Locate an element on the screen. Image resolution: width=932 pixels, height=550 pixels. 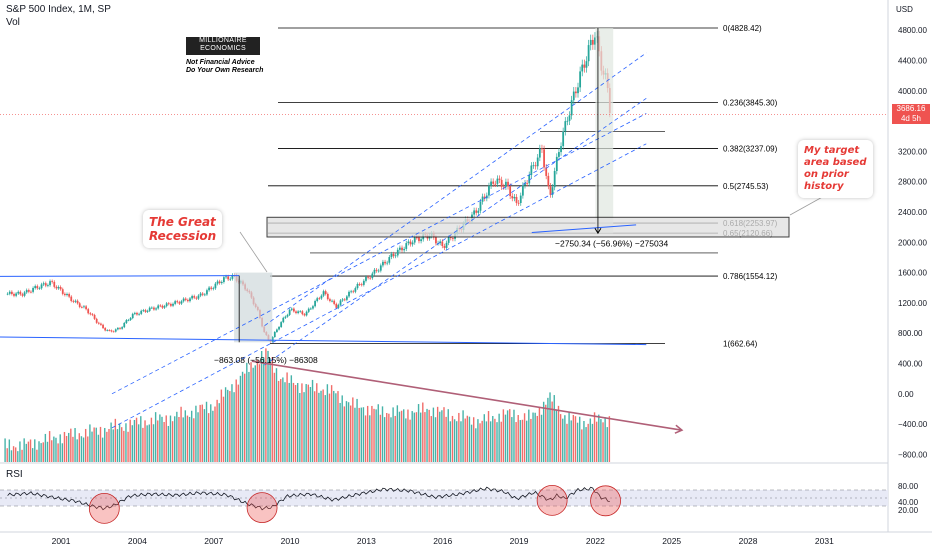
price-axis-tick-label: 4800.00 is located at coordinates (912, 30).